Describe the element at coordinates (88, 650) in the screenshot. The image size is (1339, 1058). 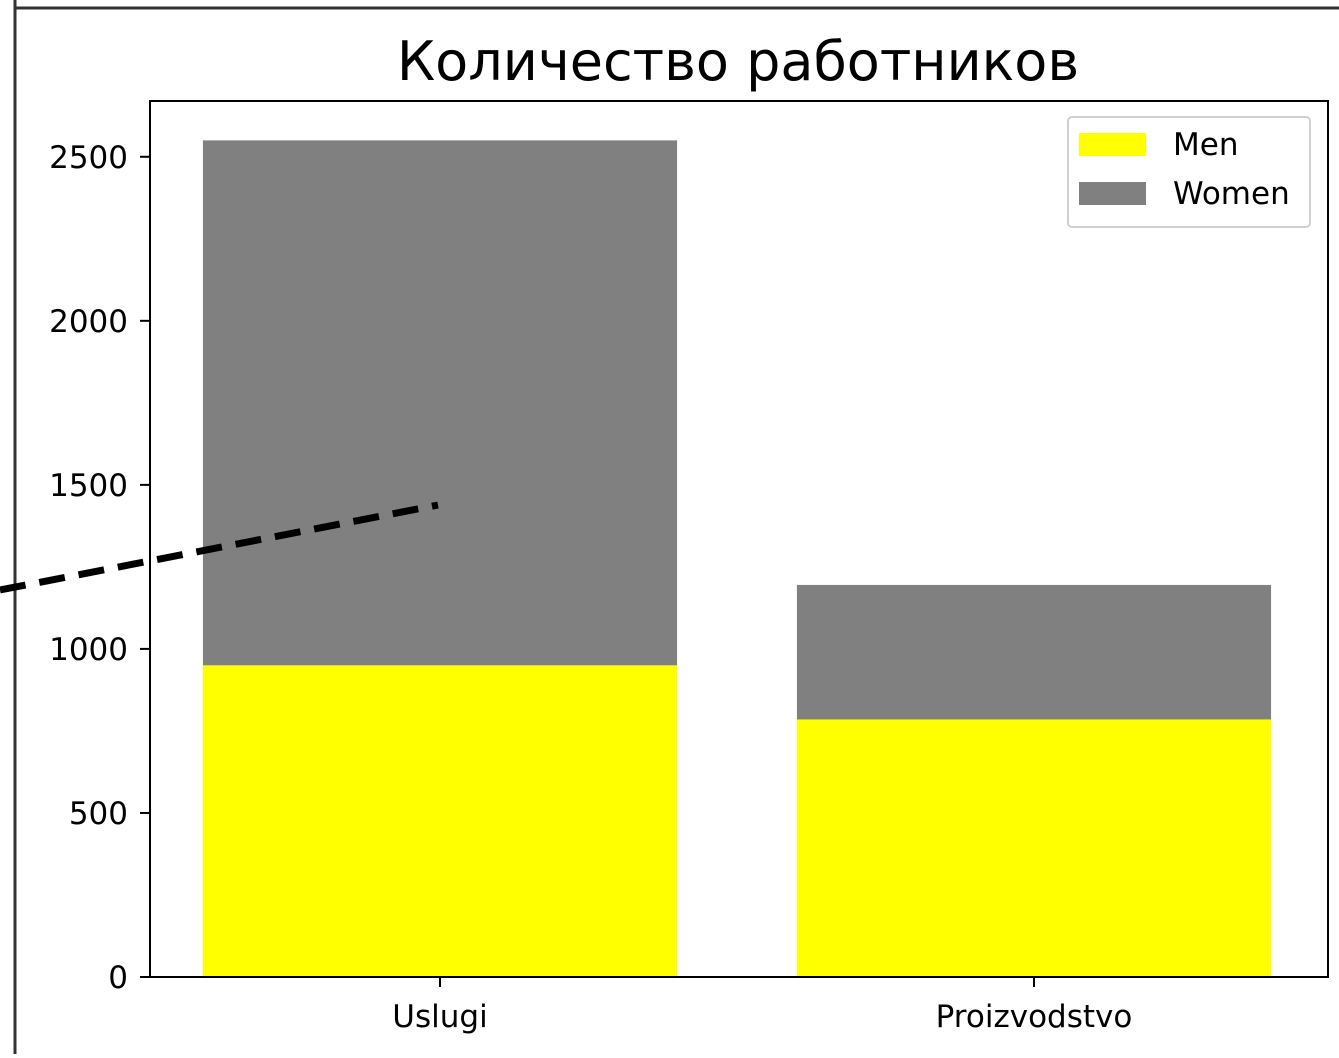
I see `y-tick-label: 1000` at that location.